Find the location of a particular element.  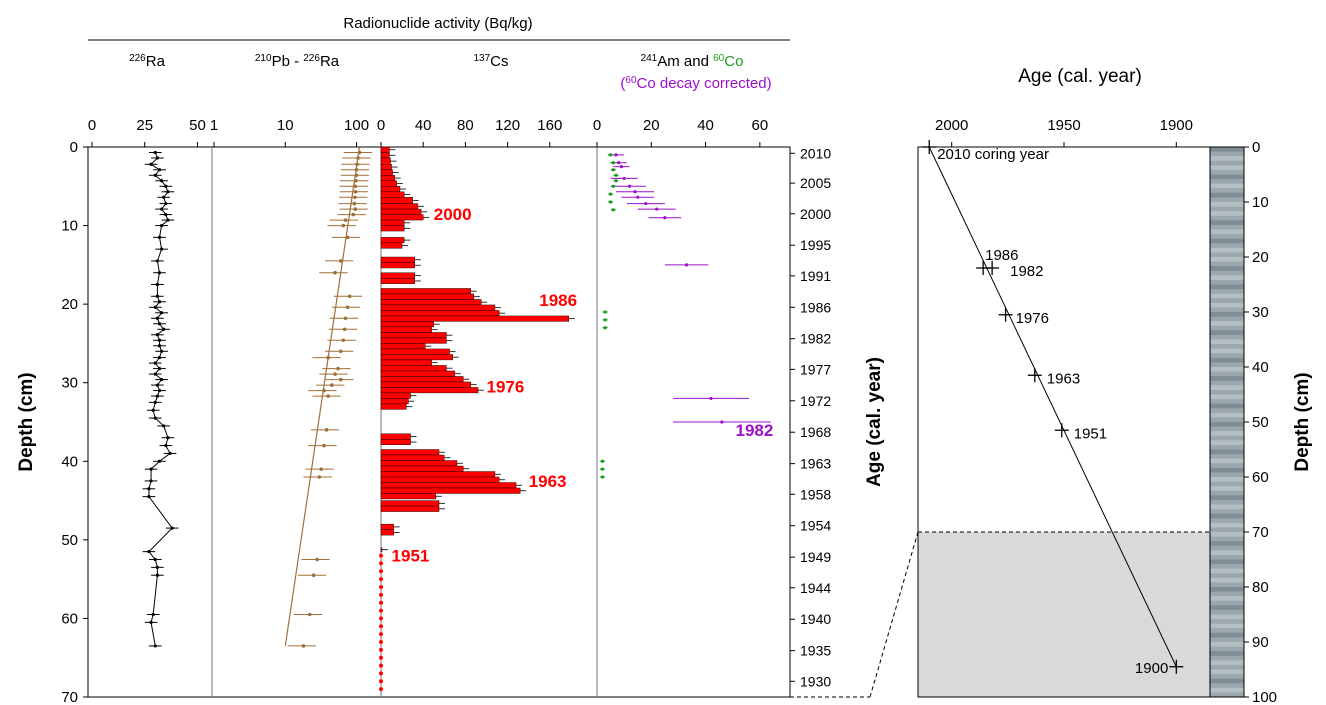

am-subtitle-super: 60 is located at coordinates (631, 80).